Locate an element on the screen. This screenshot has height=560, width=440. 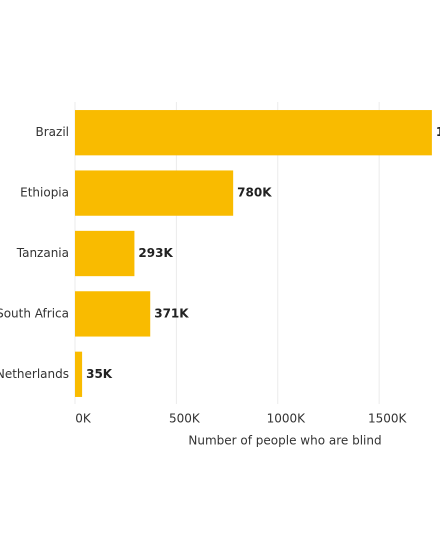
data-label: 371K is located at coordinates (171, 313).